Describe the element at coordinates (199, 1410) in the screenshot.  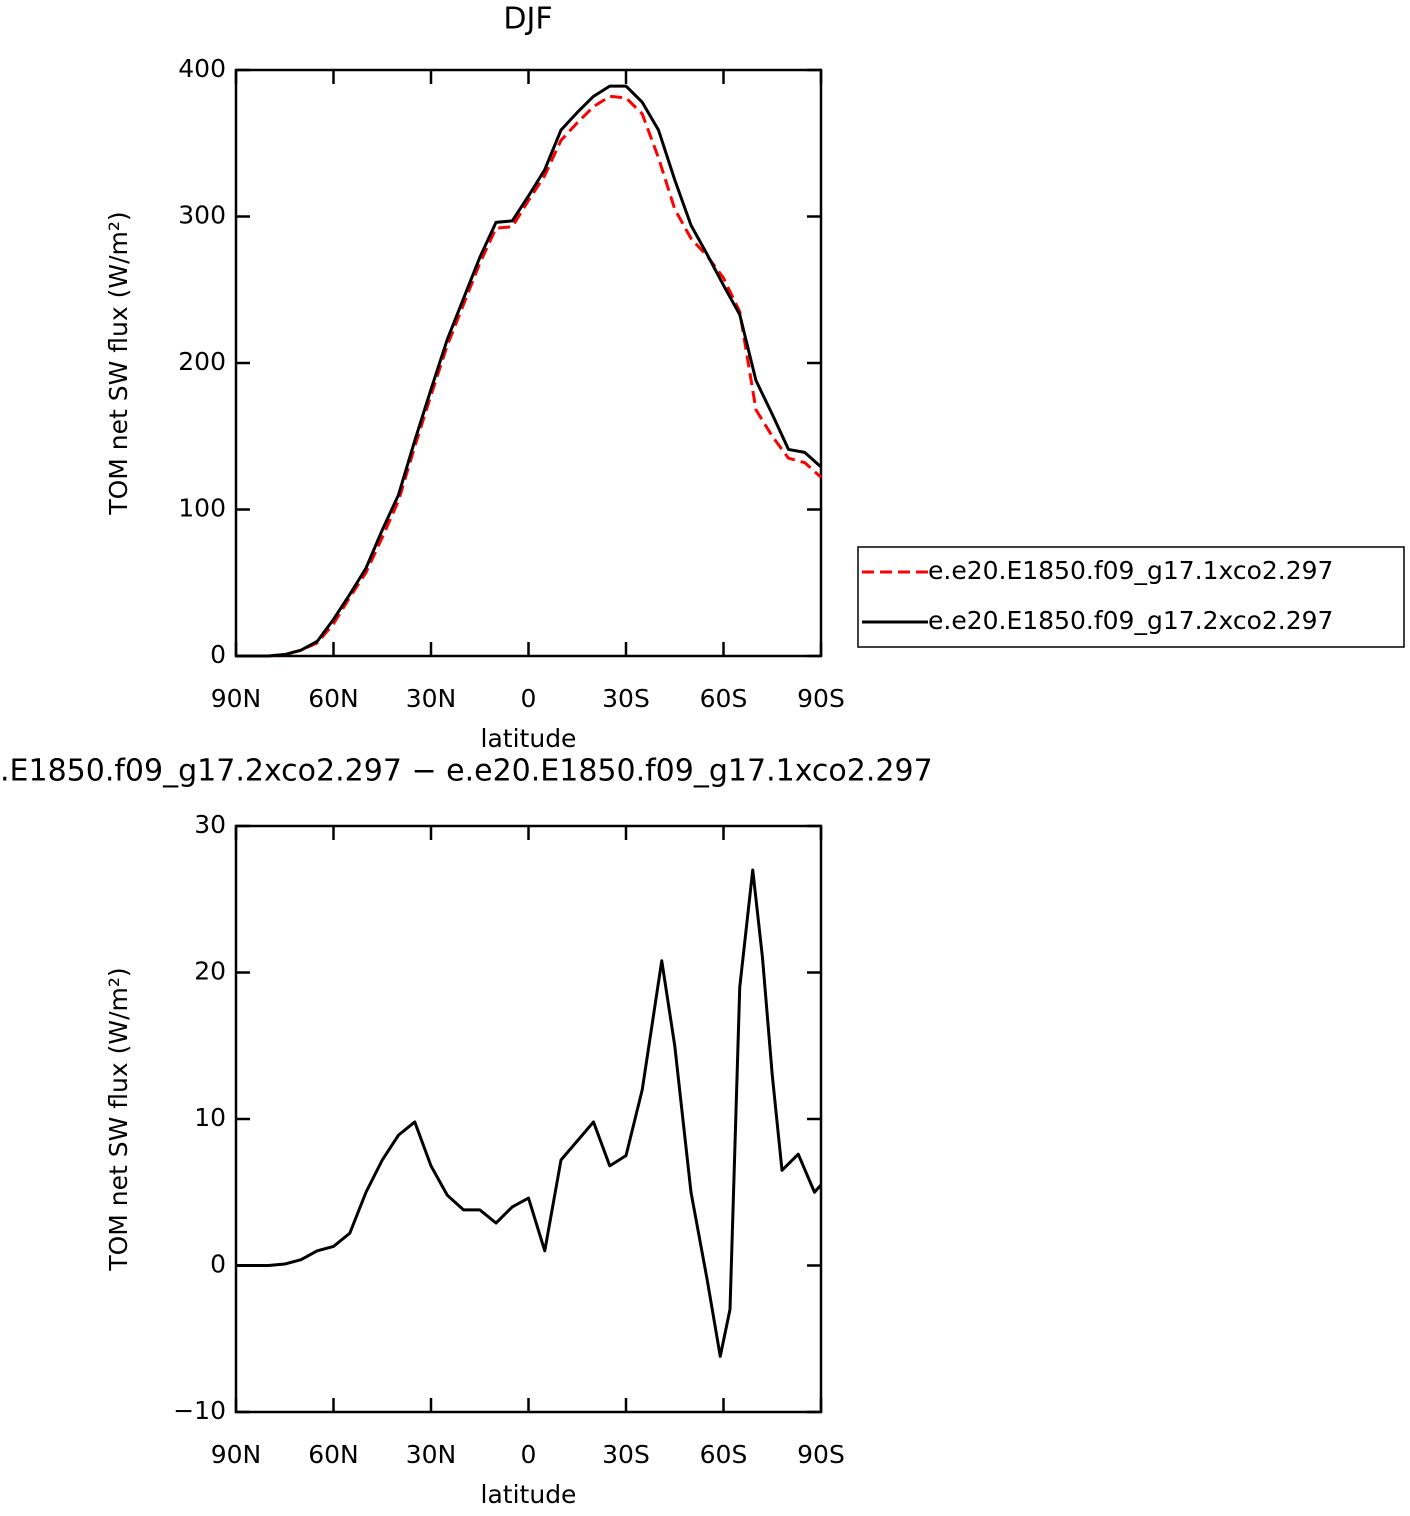
I see `y-tick-label: −10` at that location.